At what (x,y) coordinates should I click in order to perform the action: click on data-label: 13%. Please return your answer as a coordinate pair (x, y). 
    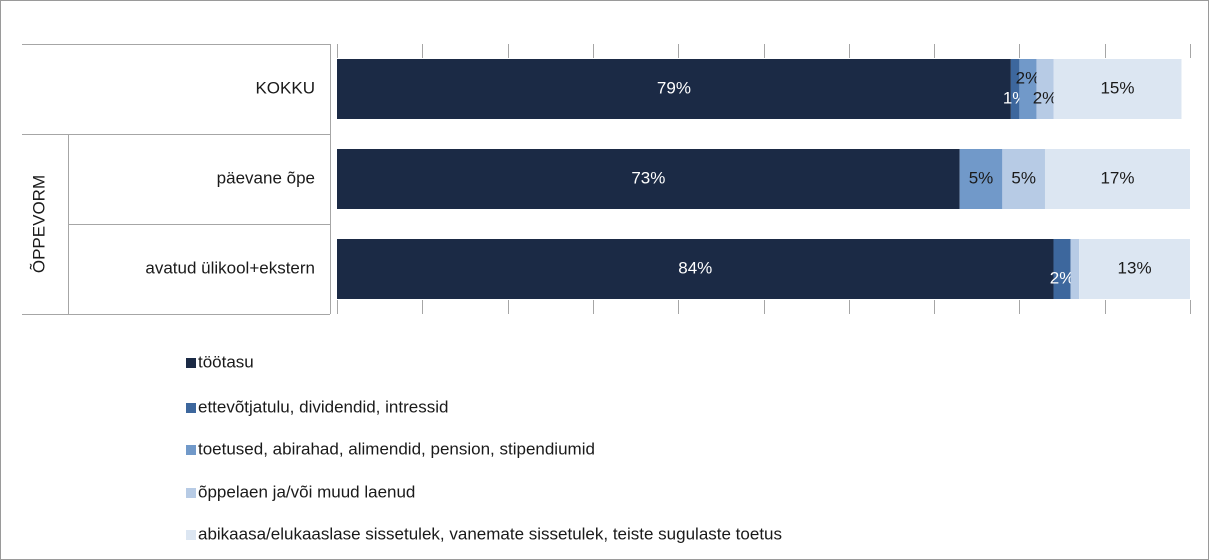
    Looking at the image, I should click on (1135, 267).